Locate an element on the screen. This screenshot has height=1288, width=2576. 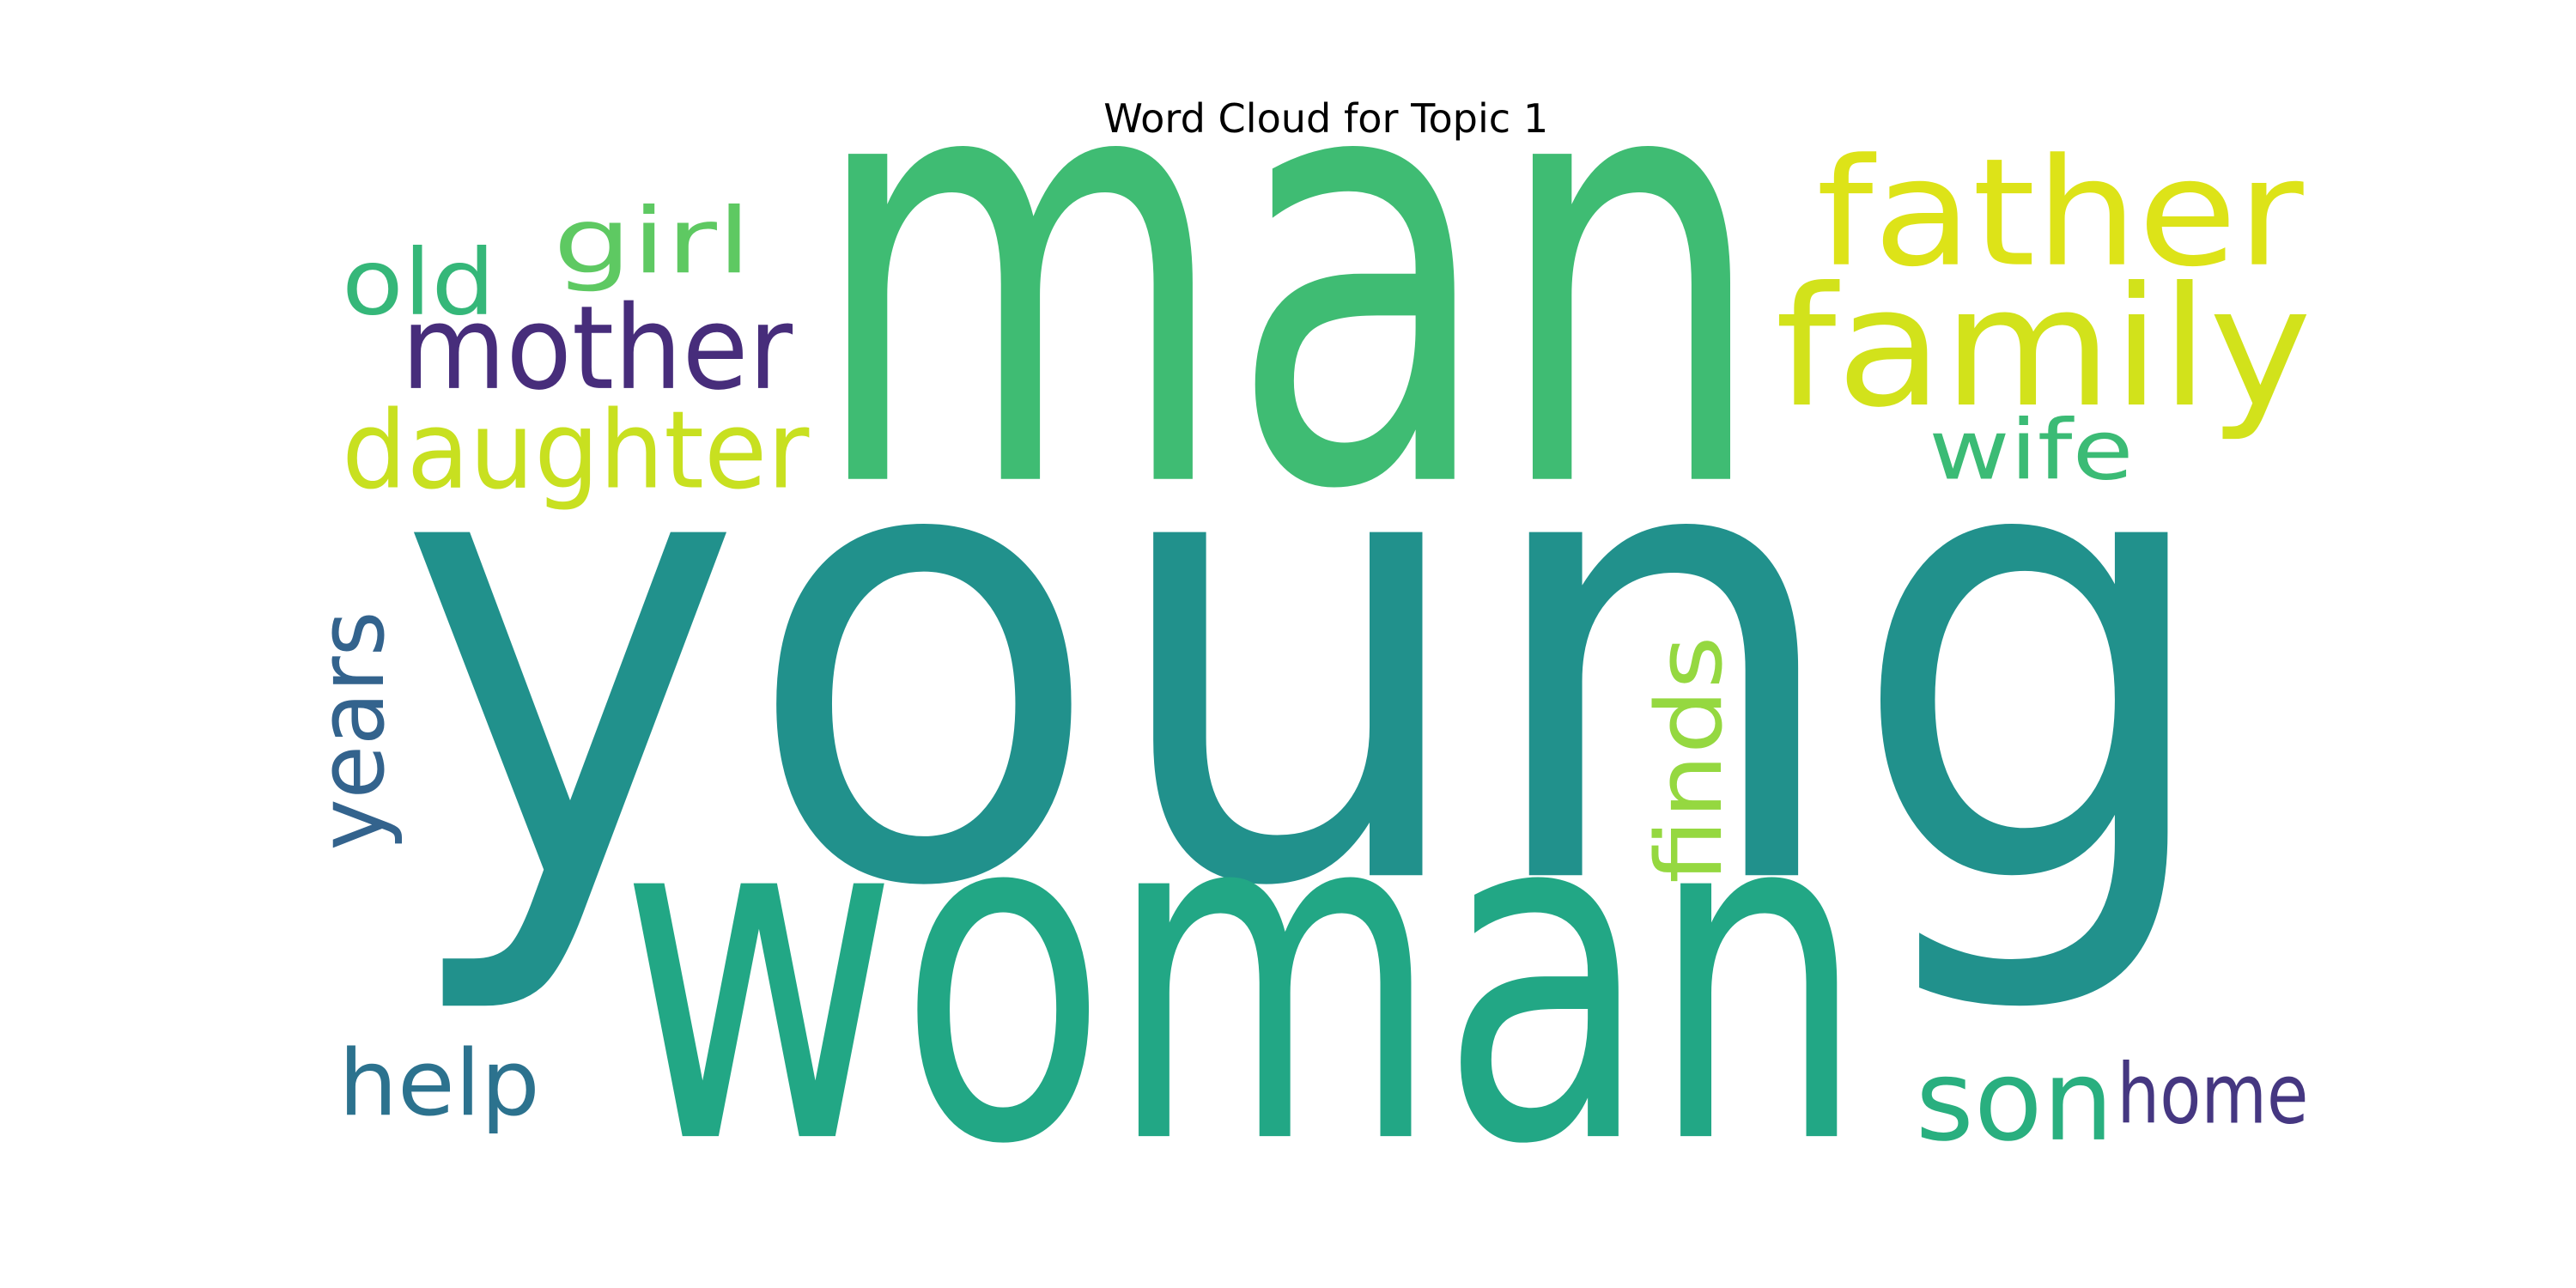
word: old is located at coordinates (419, 282).